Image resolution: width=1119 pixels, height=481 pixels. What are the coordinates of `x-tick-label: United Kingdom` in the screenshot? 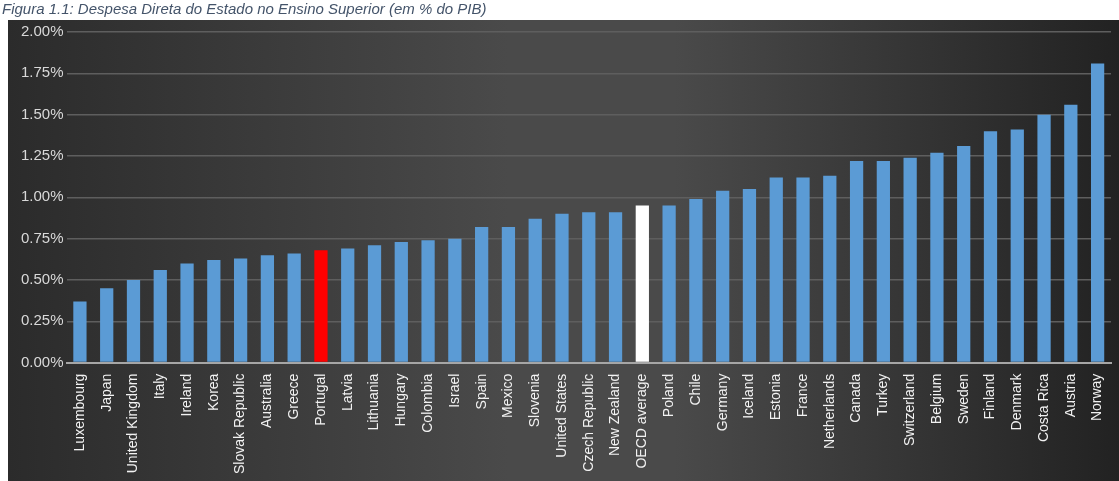 It's located at (132, 423).